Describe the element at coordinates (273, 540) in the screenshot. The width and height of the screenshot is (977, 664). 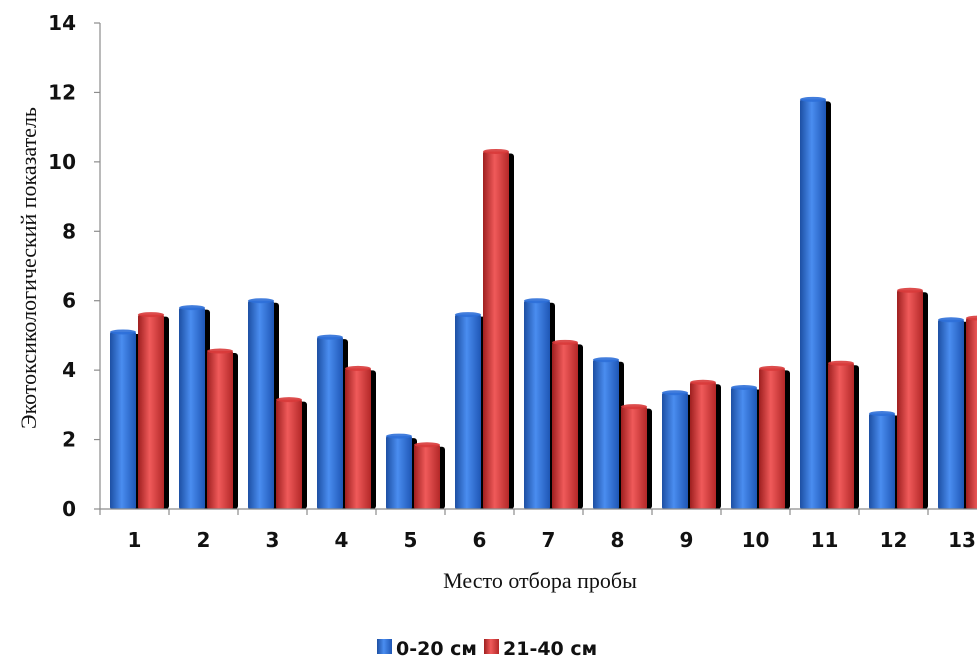
I see `x-tick-label-3: 3` at that location.